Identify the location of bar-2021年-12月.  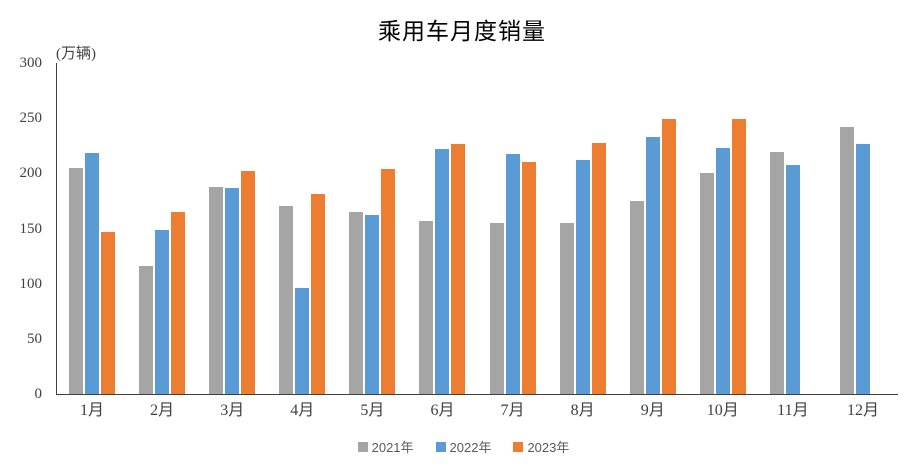
(846, 260).